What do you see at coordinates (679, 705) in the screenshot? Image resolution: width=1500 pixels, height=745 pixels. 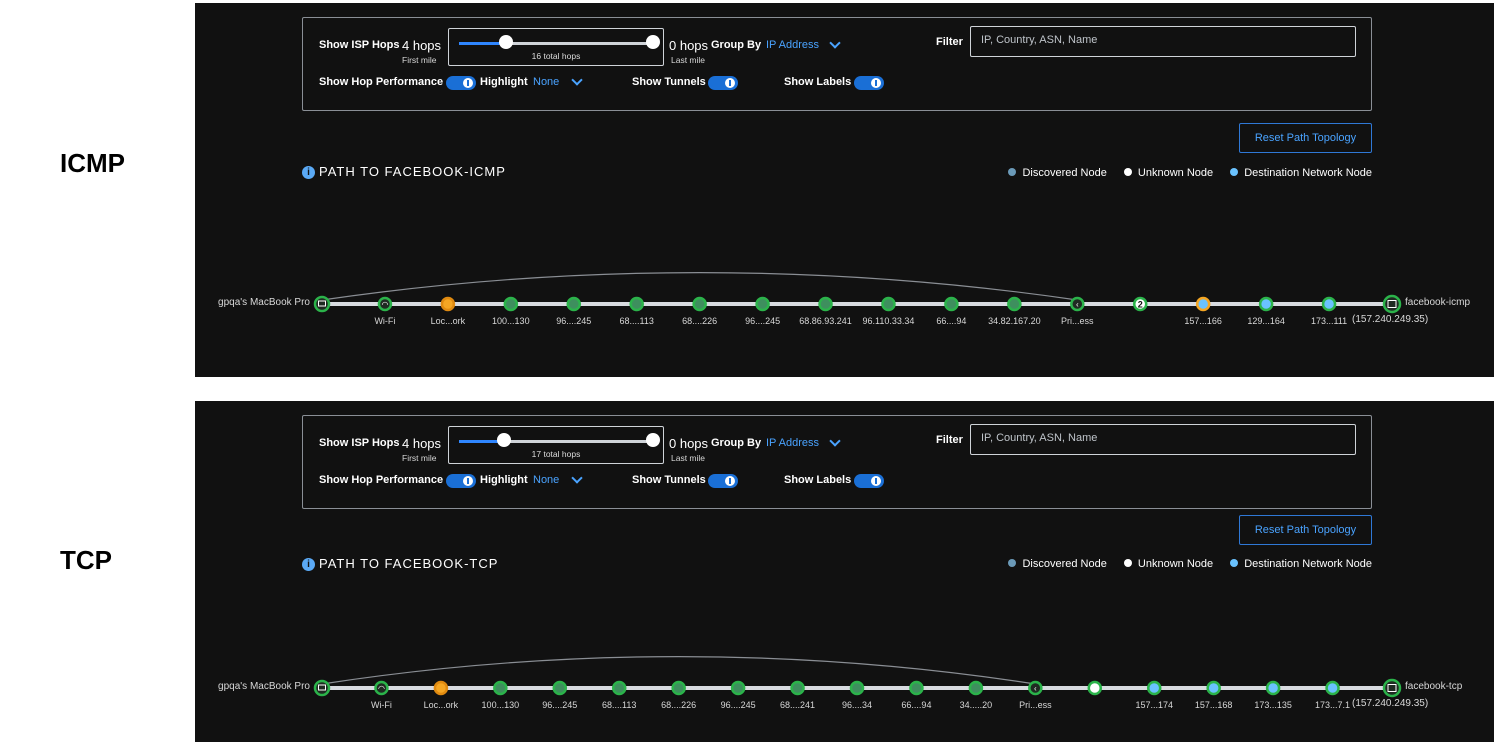 I see `node-label: 68....226` at bounding box center [679, 705].